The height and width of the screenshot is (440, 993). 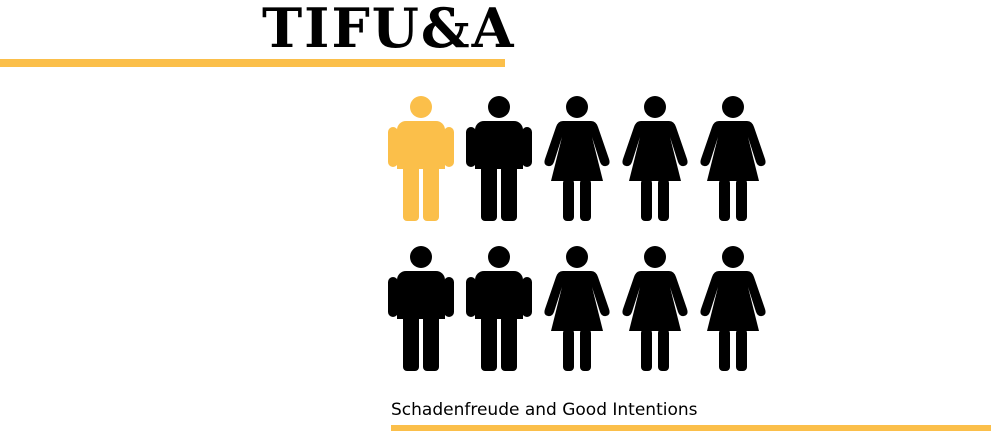 I want to click on highlighted-male-person-icon, so click(x=421, y=159).